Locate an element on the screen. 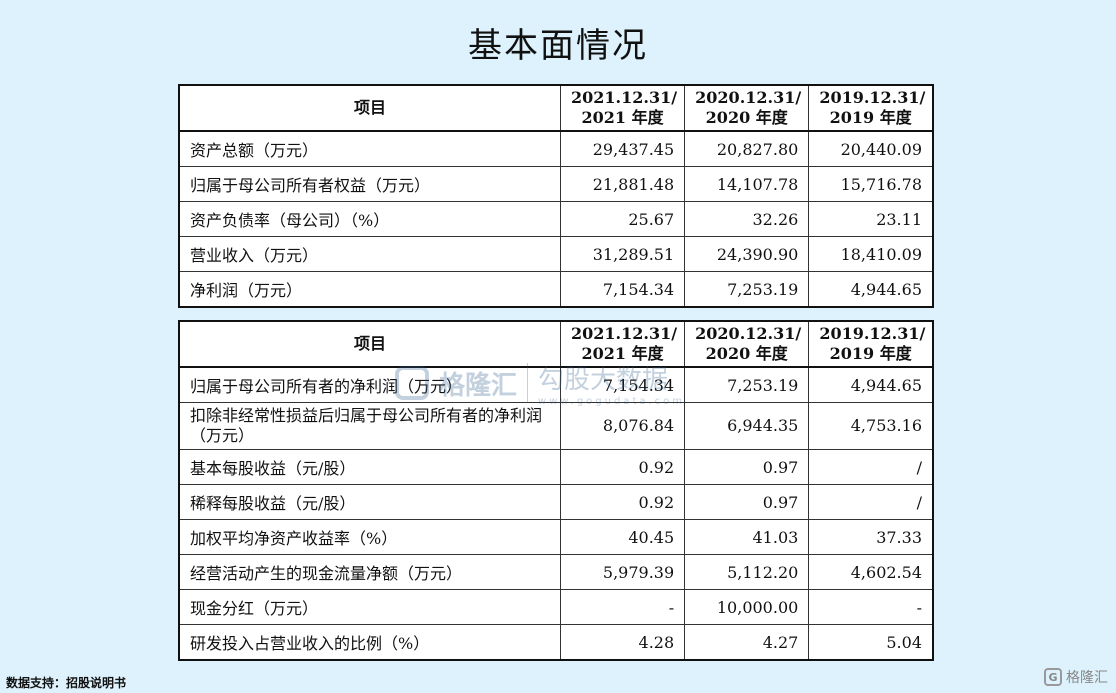 Image resolution: width=1116 pixels, height=693 pixels. cell-value: 8,076.84 is located at coordinates (622, 426).